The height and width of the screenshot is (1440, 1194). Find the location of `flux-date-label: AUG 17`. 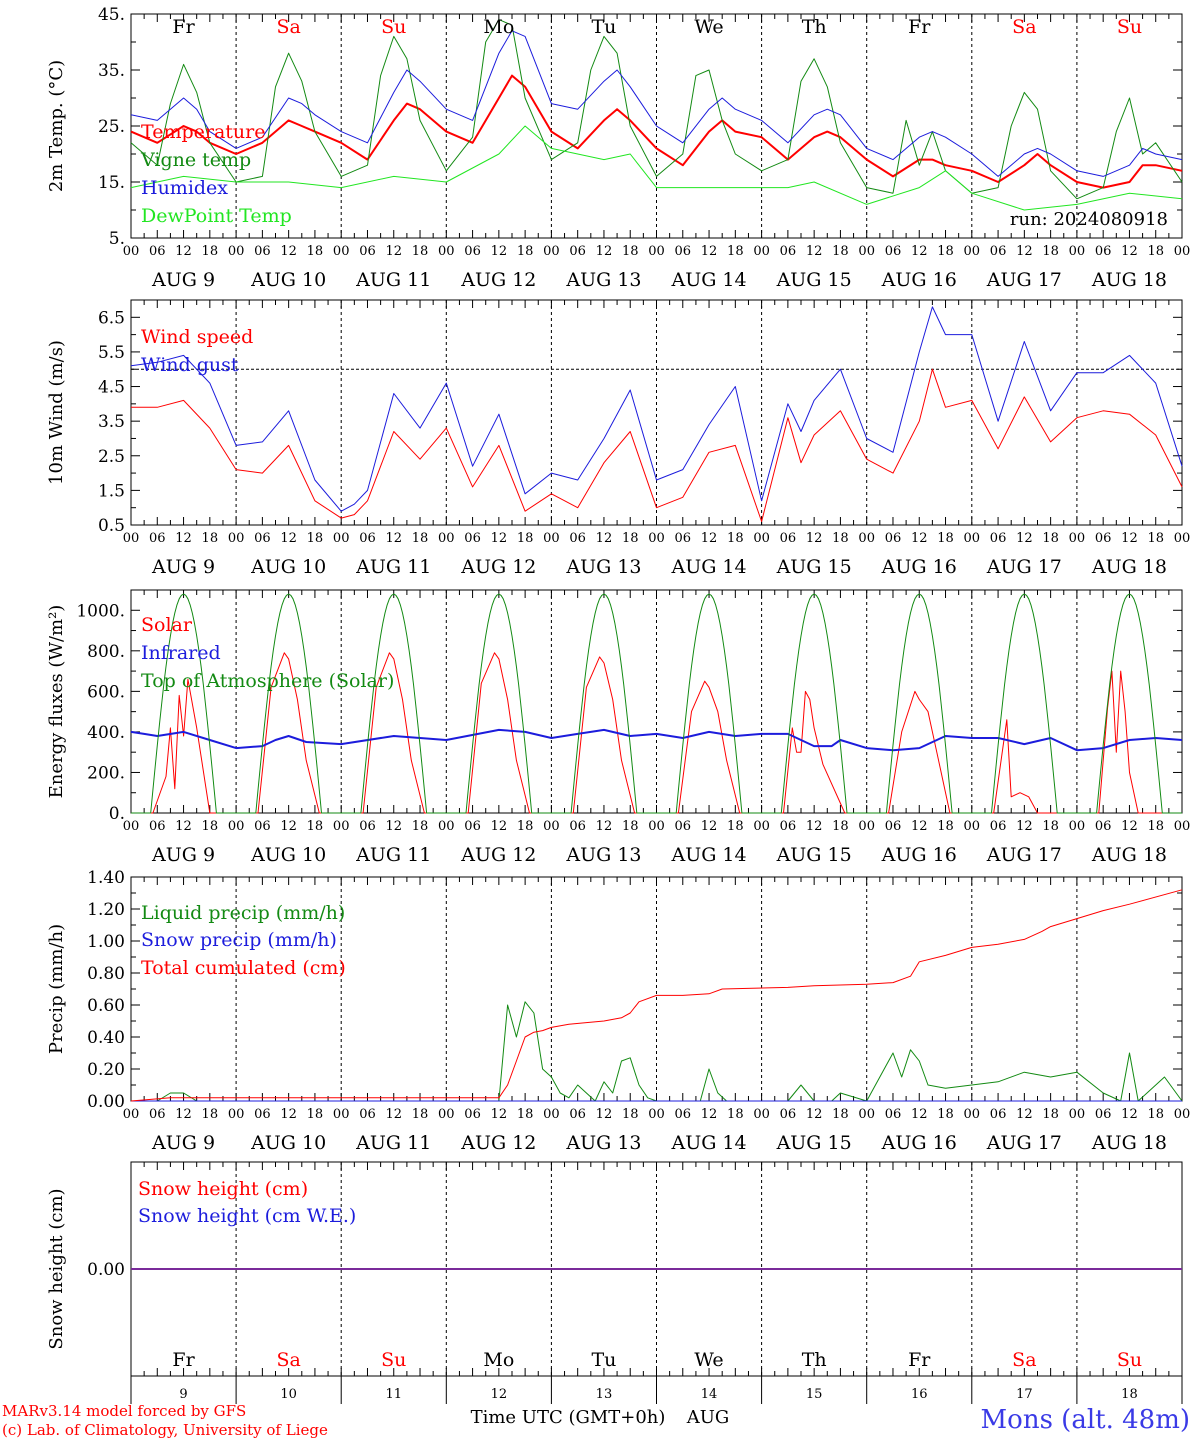

flux-date-label: AUG 17 is located at coordinates (1024, 855).